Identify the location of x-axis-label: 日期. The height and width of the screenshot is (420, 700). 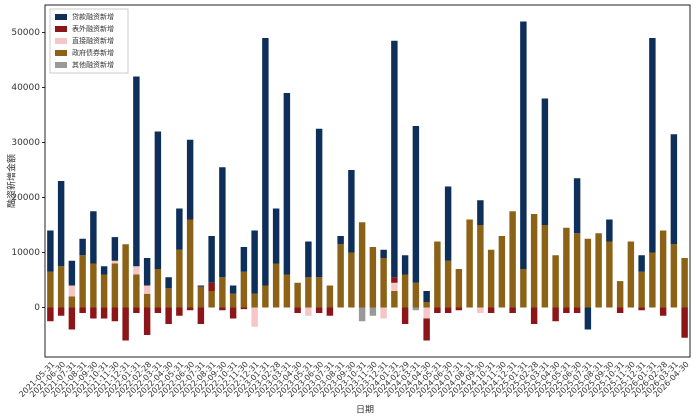
(365, 410).